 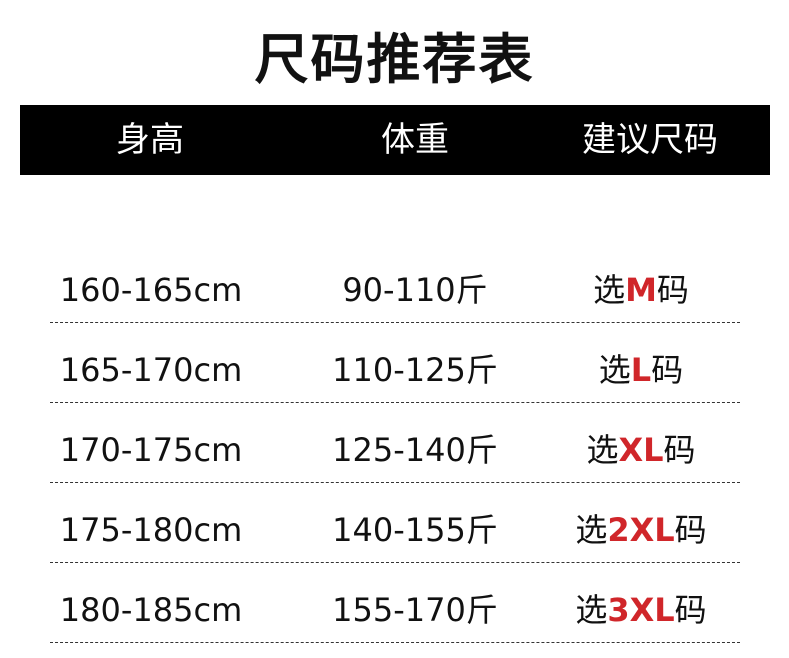 I want to click on table-header: 身高 体重 建议尺码, so click(x=395, y=140).